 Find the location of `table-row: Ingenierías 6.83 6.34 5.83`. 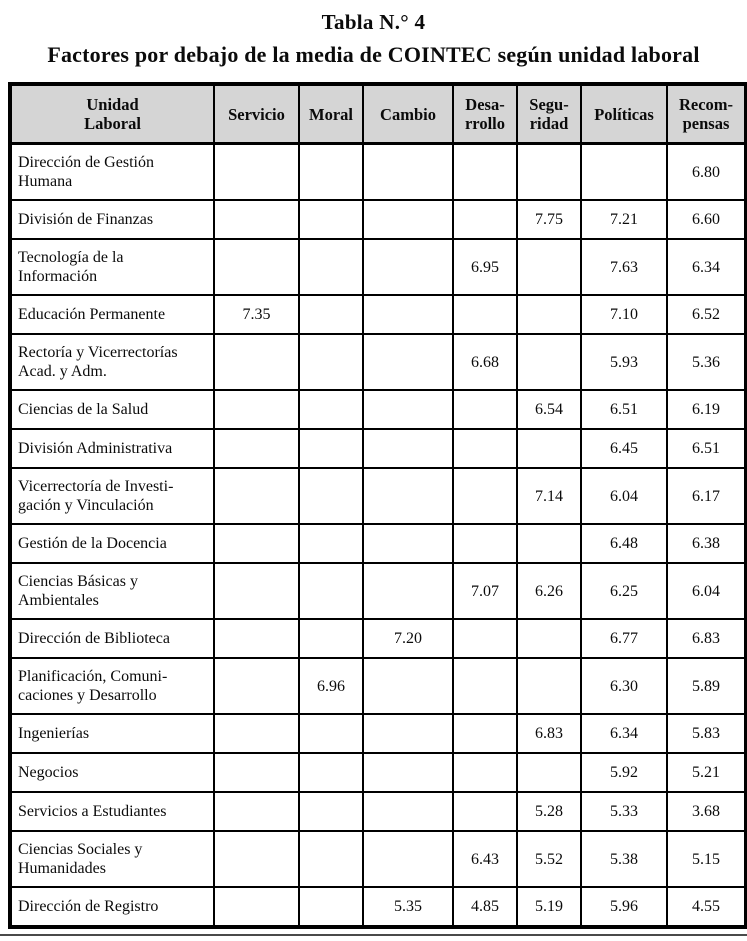

table-row: Ingenierías 6.83 6.34 5.83 is located at coordinates (378, 733).